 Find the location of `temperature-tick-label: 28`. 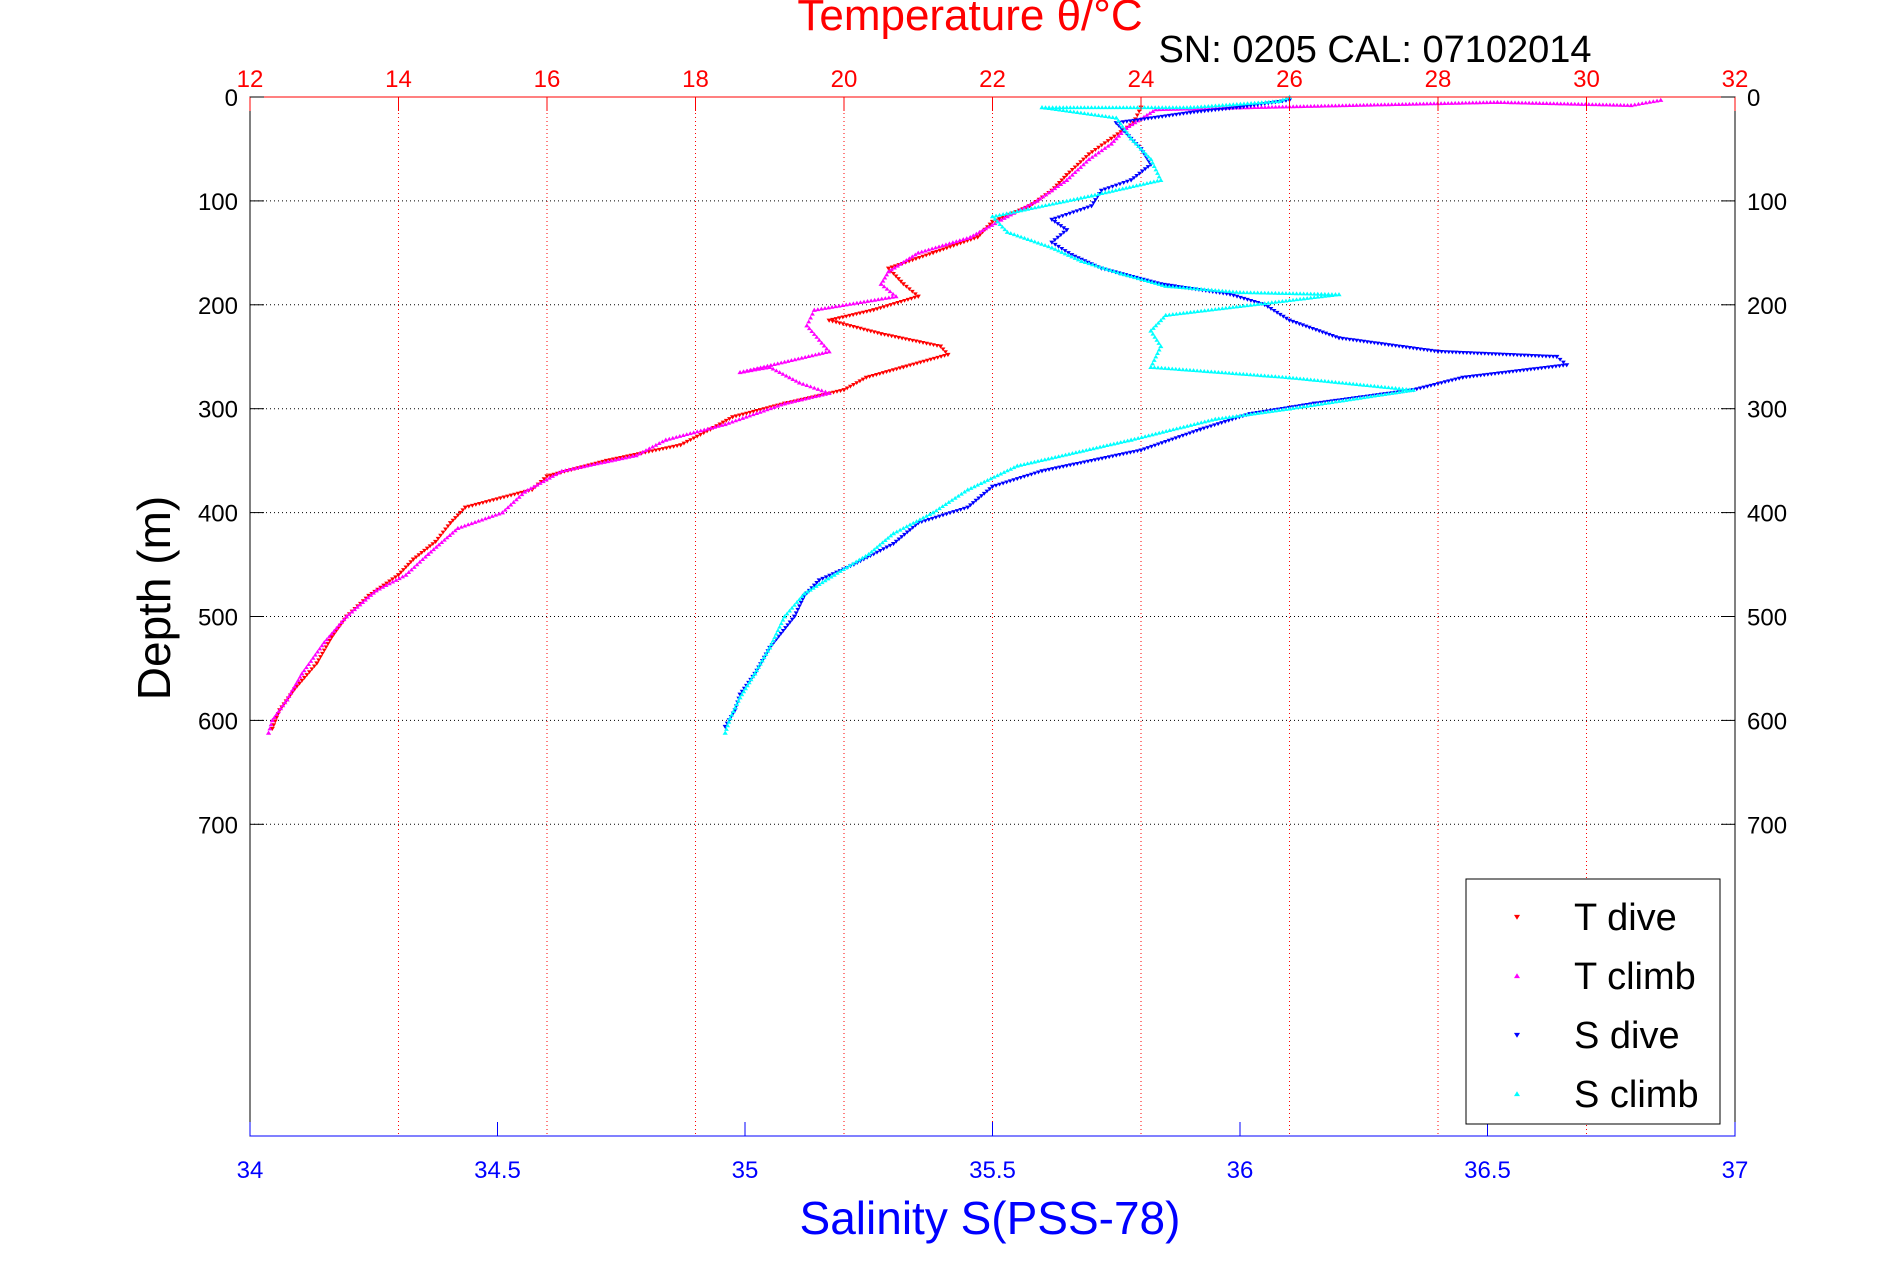

temperature-tick-label: 28 is located at coordinates (1438, 79).